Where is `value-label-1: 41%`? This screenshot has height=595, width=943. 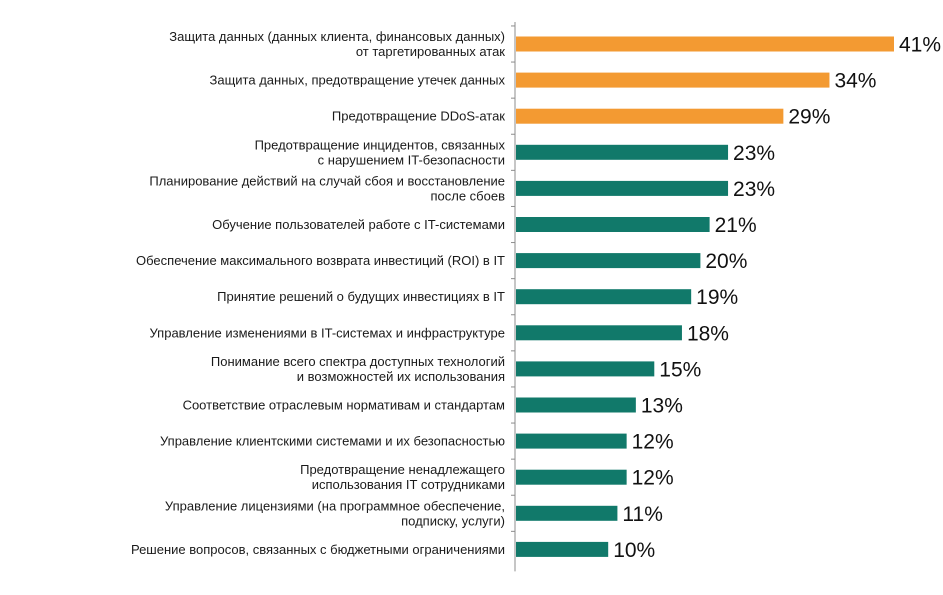
value-label-1: 41% is located at coordinates (920, 45).